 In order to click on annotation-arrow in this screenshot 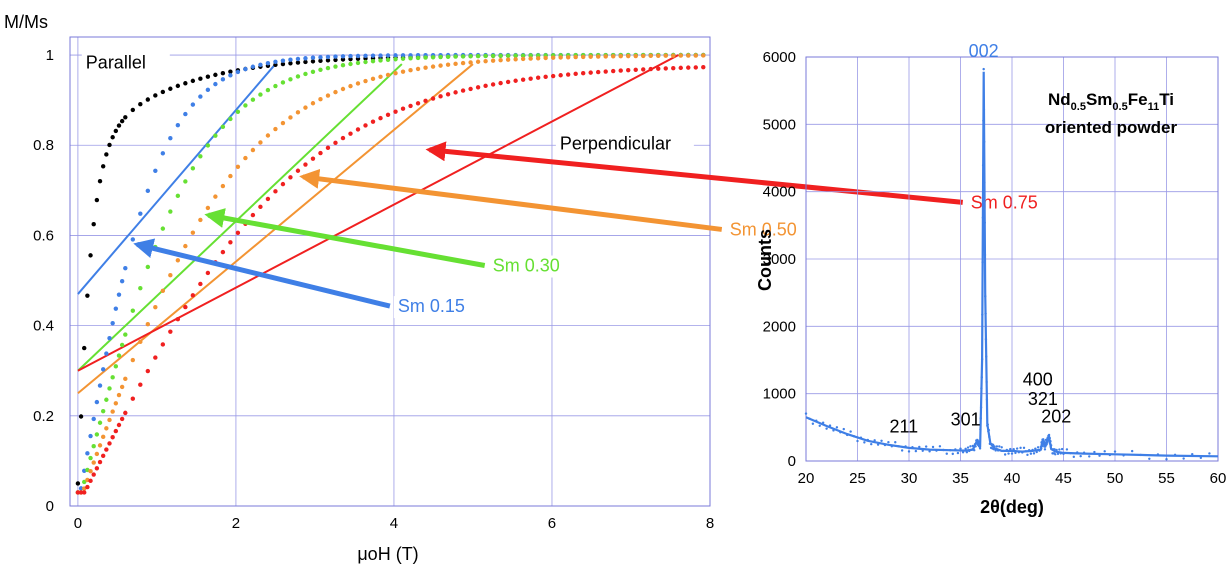, I will do `click(262, 273)`.